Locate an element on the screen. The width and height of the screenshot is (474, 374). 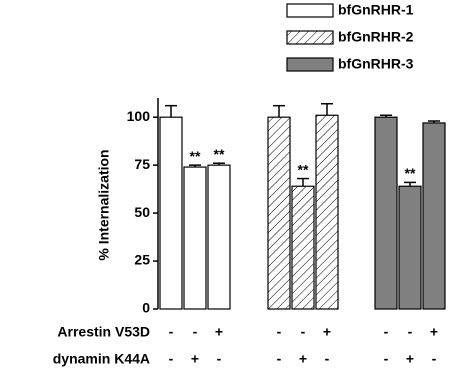
y-tick-label: 75 is located at coordinates (142, 164).